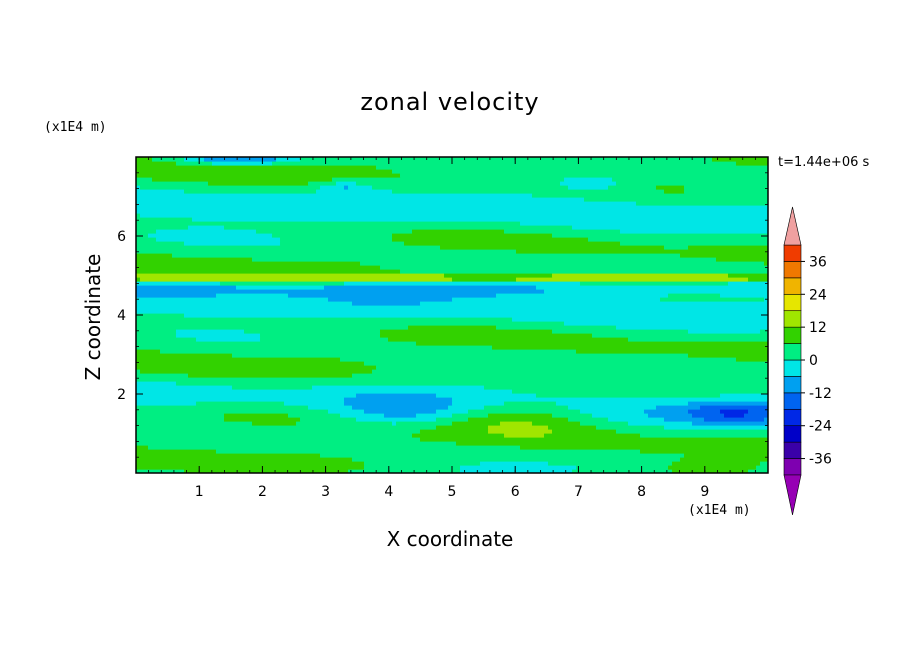 The width and height of the screenshot is (904, 654). Describe the element at coordinates (792, 319) in the screenshot. I see `colorbar-segment` at that location.